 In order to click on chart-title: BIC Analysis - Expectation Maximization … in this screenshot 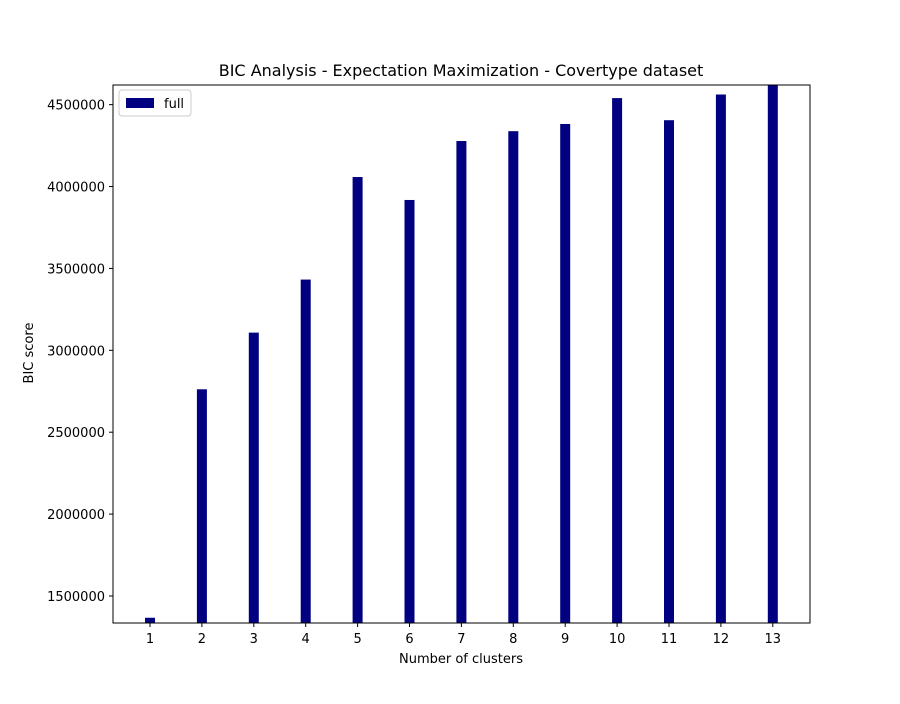, I will do `click(461, 70)`.